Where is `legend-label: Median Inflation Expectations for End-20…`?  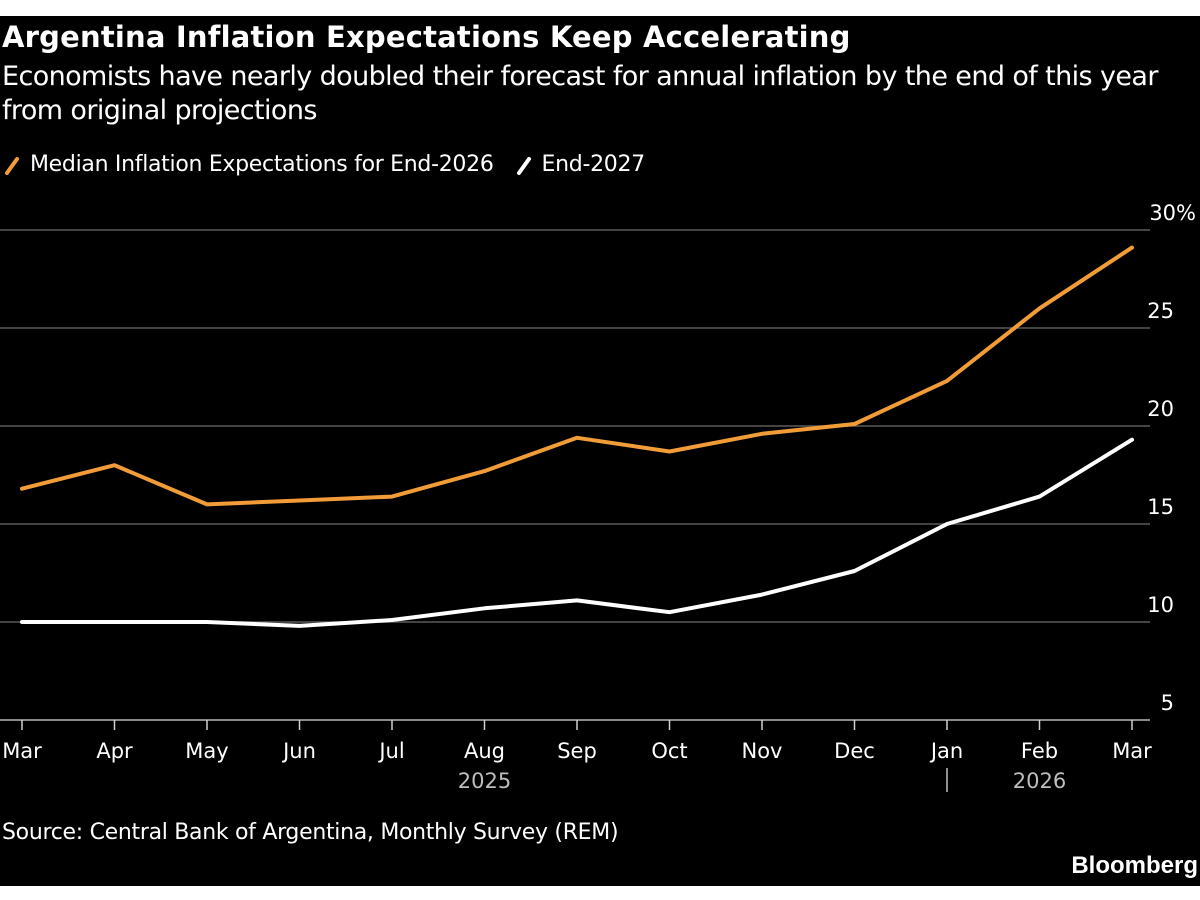 legend-label: Median Inflation Expectations for End-20… is located at coordinates (262, 164).